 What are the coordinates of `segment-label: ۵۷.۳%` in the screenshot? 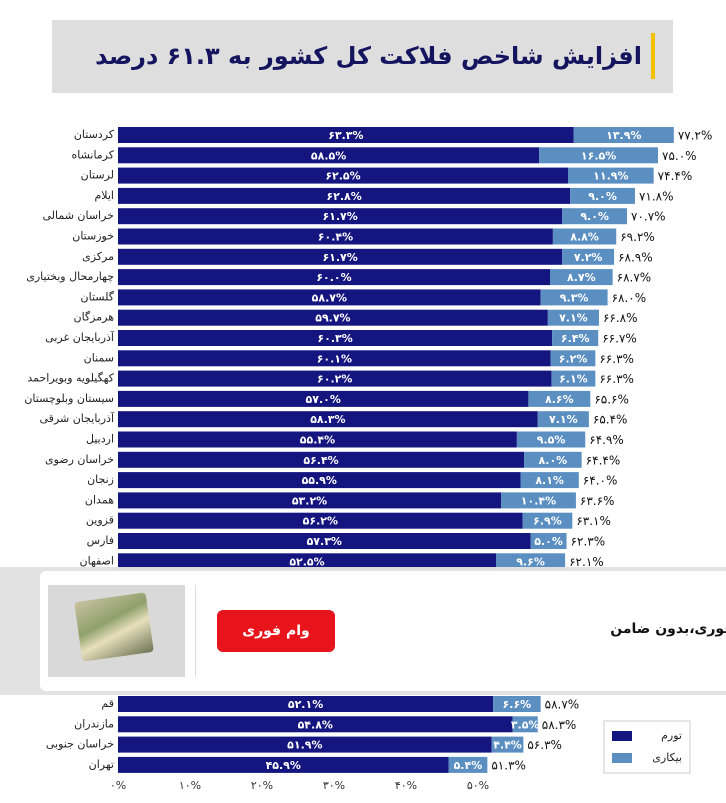 It's located at (324, 541).